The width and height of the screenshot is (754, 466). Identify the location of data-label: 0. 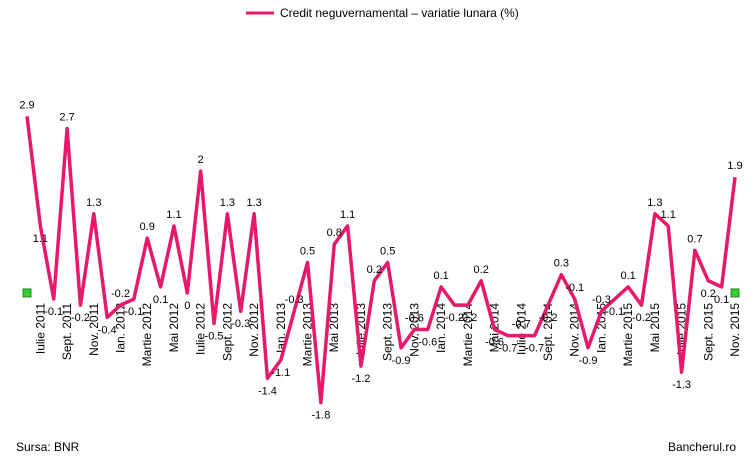
(187, 306).